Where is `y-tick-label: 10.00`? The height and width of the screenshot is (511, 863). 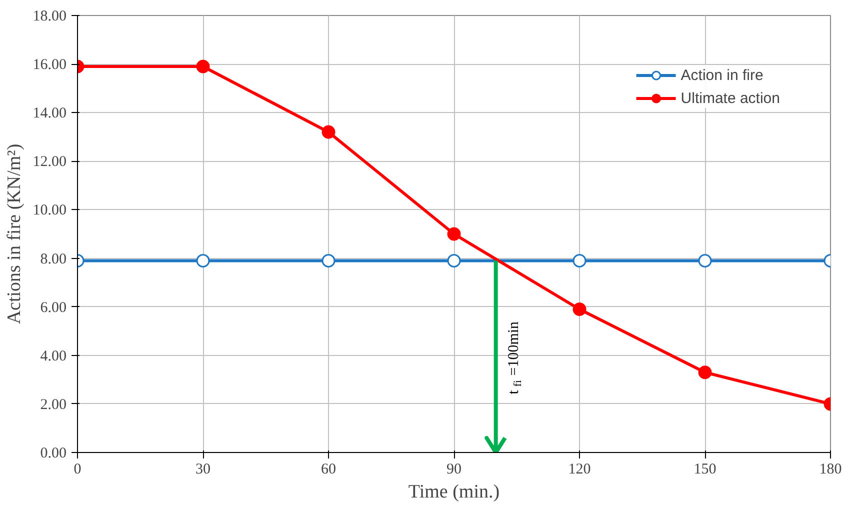 y-tick-label: 10.00 is located at coordinates (49, 210).